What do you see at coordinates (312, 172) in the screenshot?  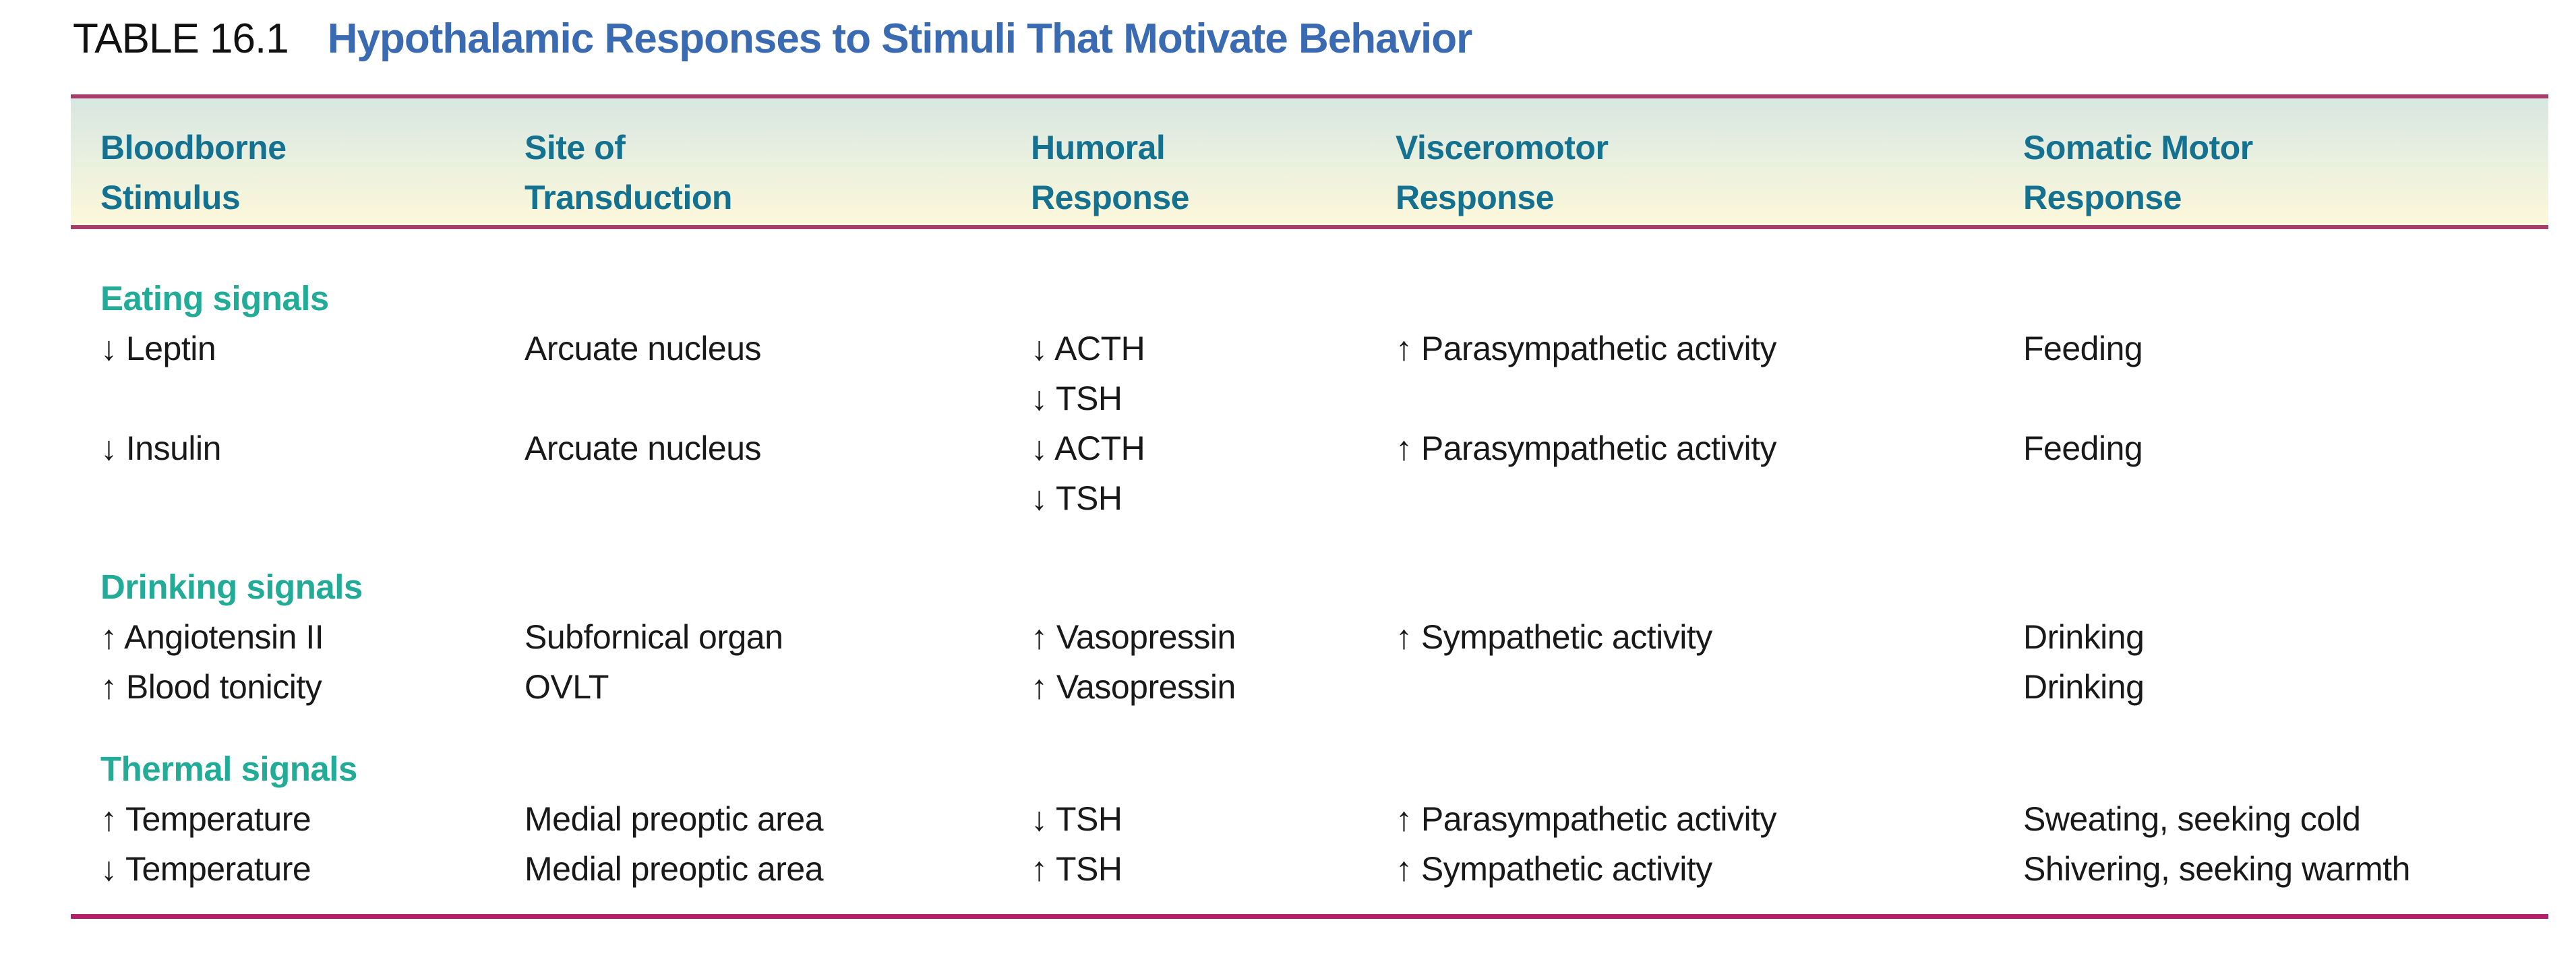 I see `column-header-bloodborne-stimulus: Bloodborne Stimulus` at bounding box center [312, 172].